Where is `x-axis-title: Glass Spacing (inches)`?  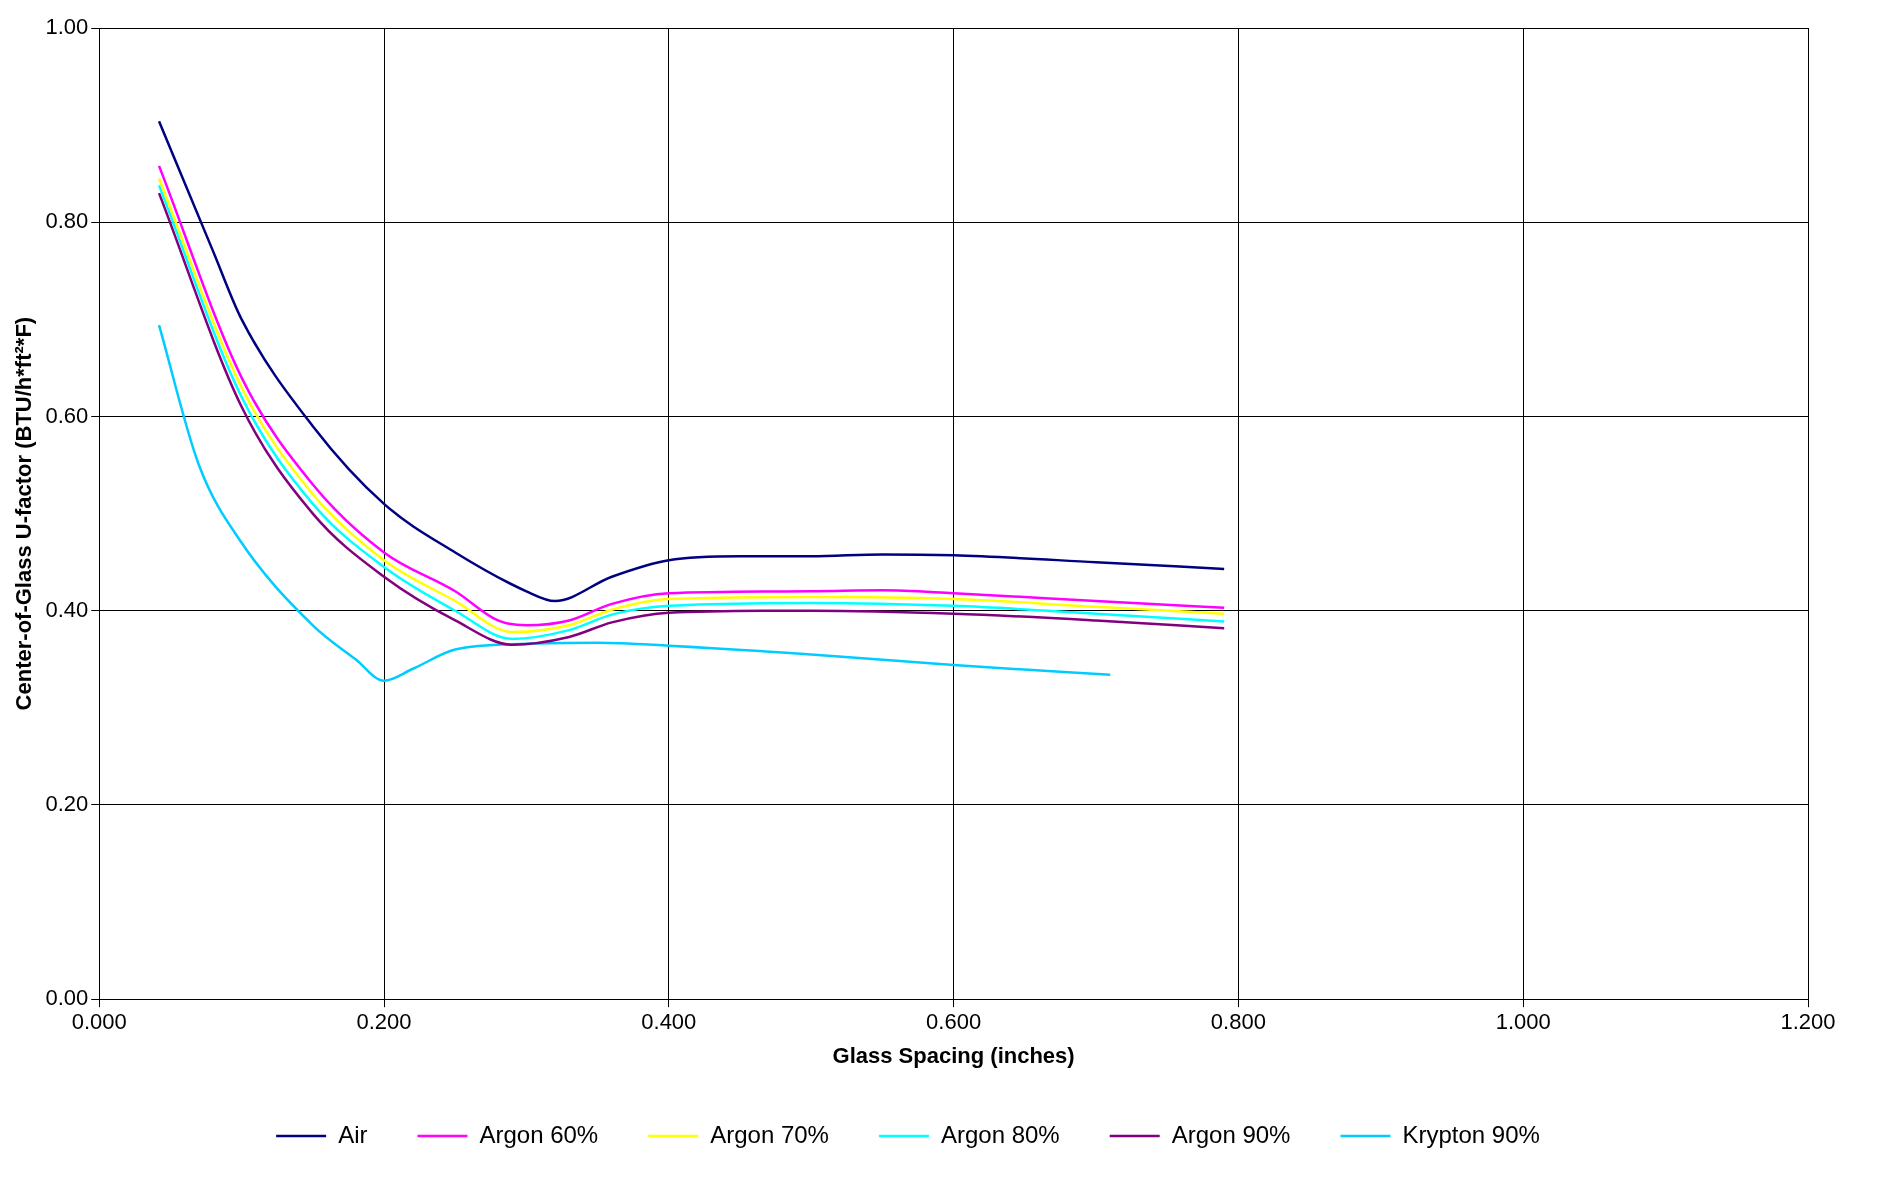
x-axis-title: Glass Spacing (inches) is located at coordinates (953, 1055).